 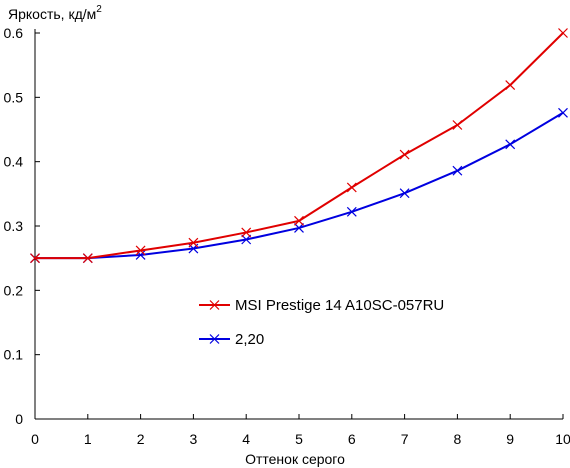 What do you see at coordinates (194, 439) in the screenshot?
I see `x-tick-label: 3` at bounding box center [194, 439].